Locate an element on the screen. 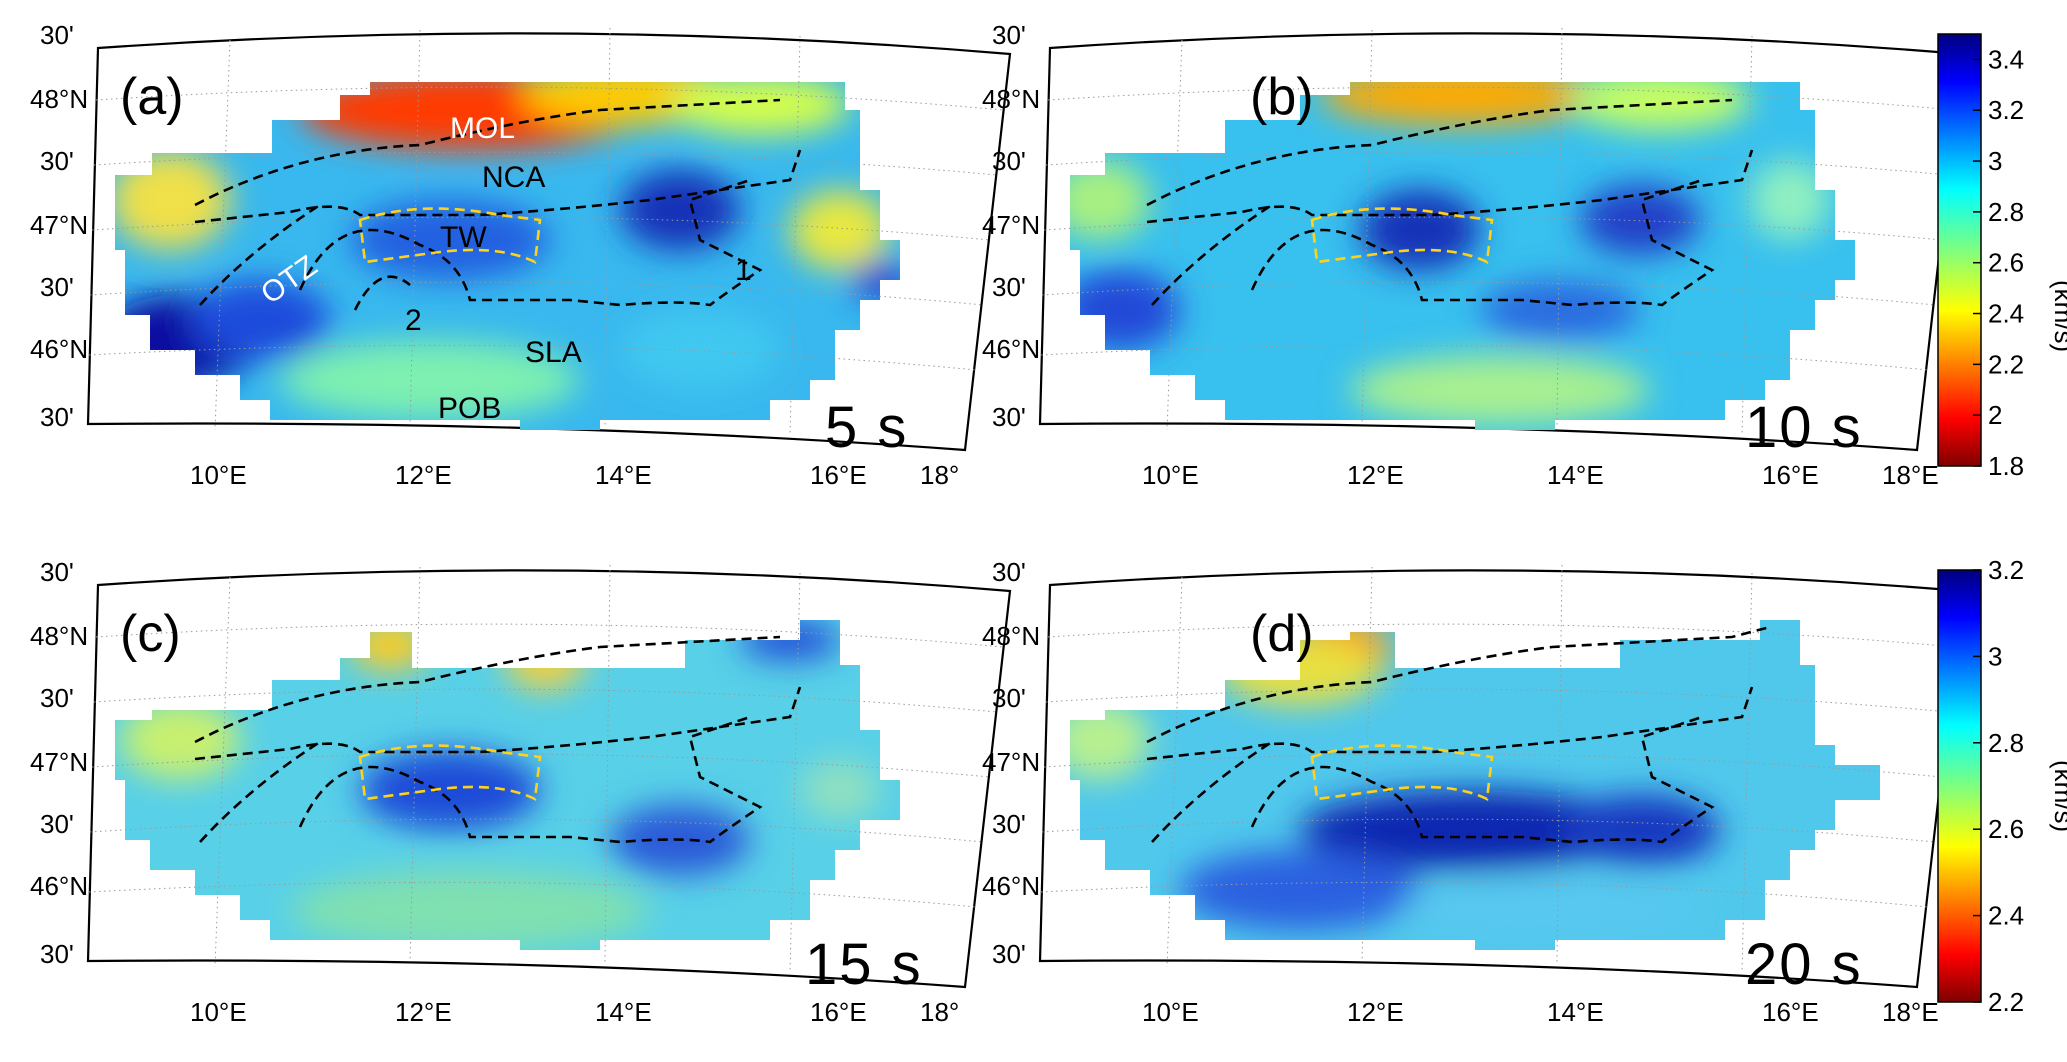 Image resolution: width=2067 pixels, height=1062 pixels. lat-ticks-b: 30' 48°N 30' 47°N 30' 46°N 30' is located at coordinates (1011, 226).